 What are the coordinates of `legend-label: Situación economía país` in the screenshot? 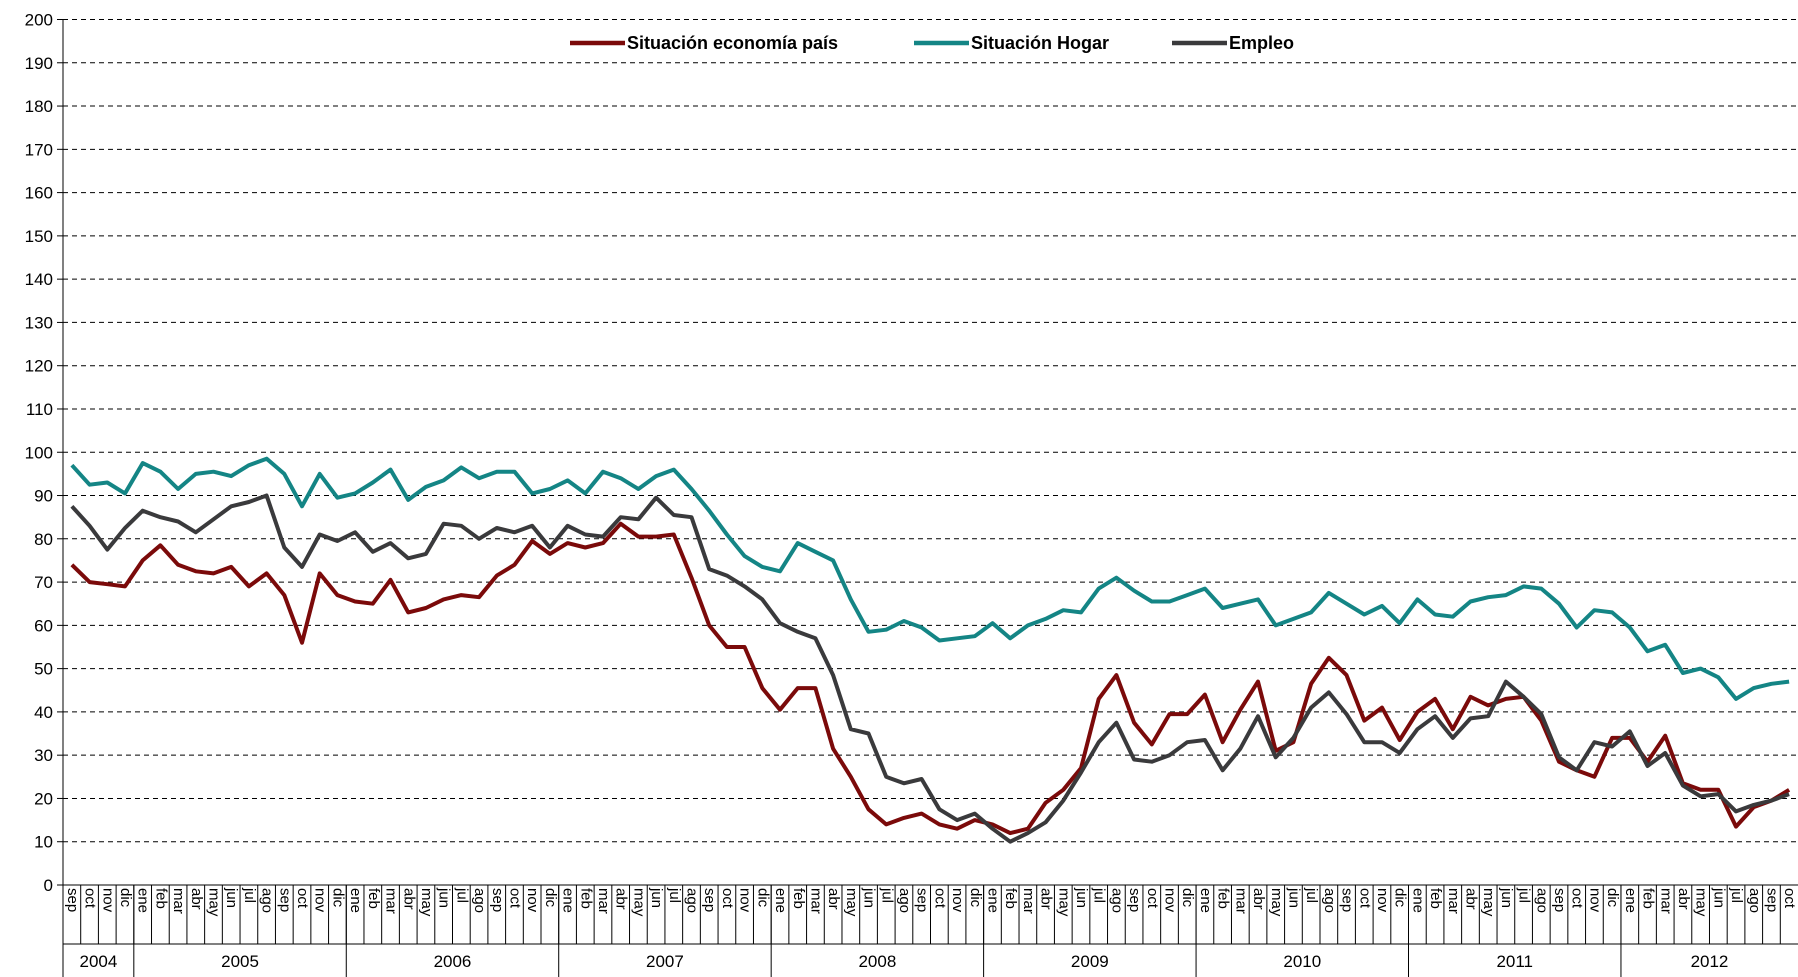 It's located at (732, 43).